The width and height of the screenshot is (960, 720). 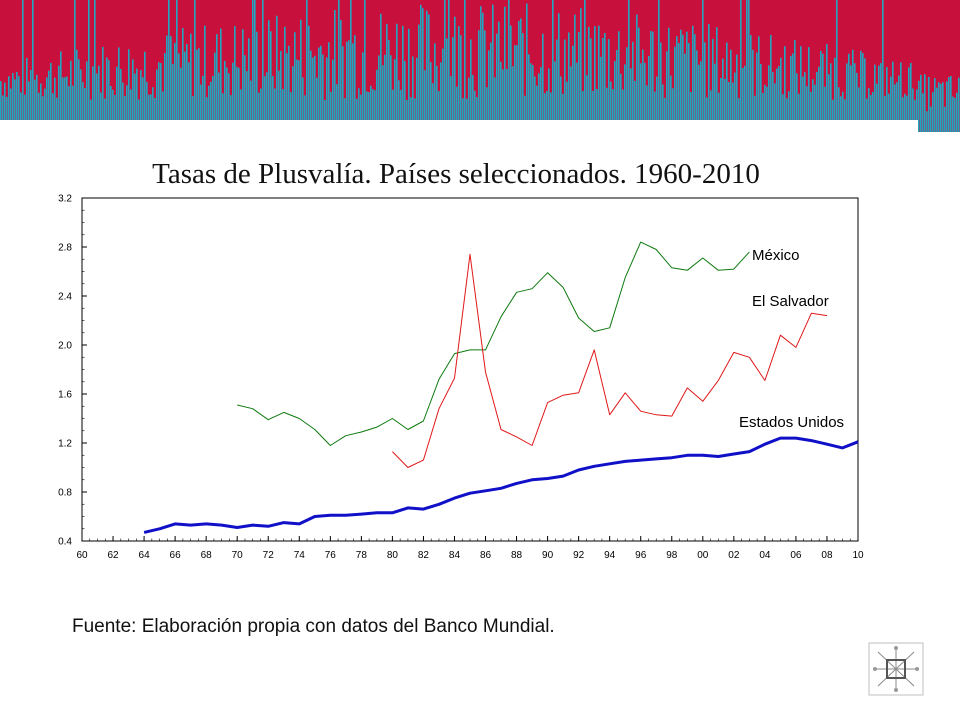 What do you see at coordinates (776, 255) in the screenshot?
I see `series-label-mexico: México` at bounding box center [776, 255].